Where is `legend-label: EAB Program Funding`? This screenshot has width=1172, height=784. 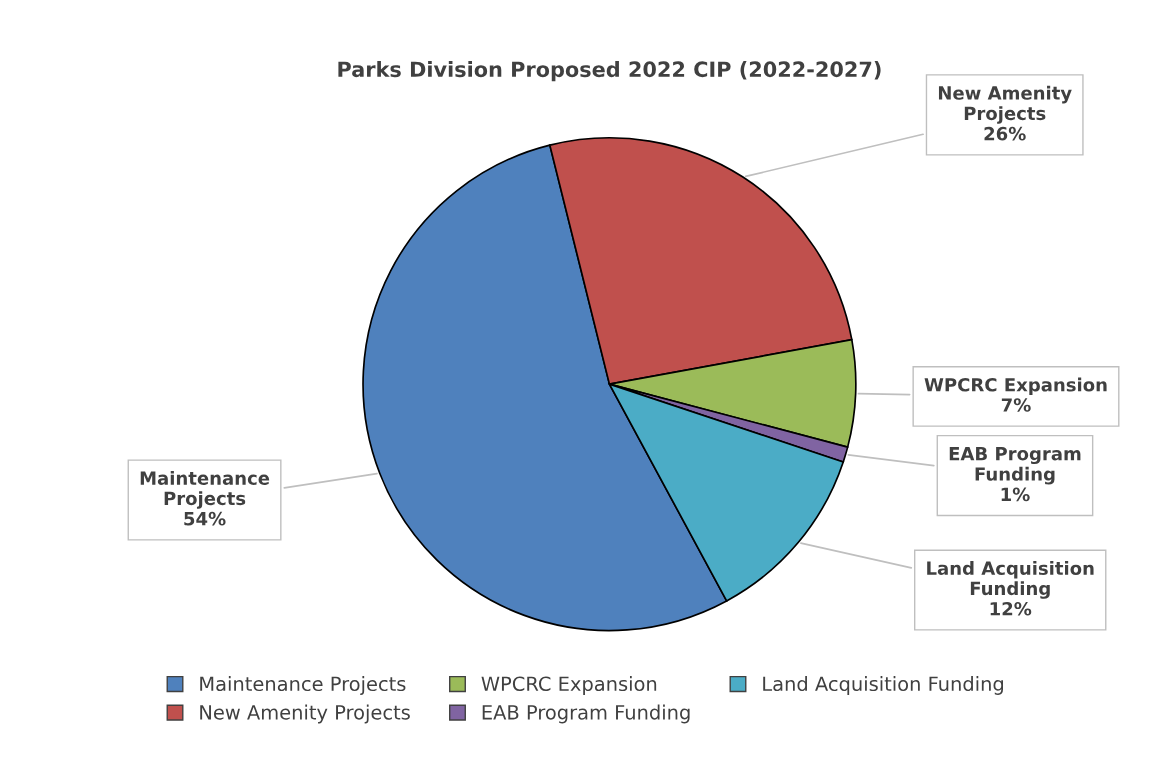 legend-label: EAB Program Funding is located at coordinates (586, 714).